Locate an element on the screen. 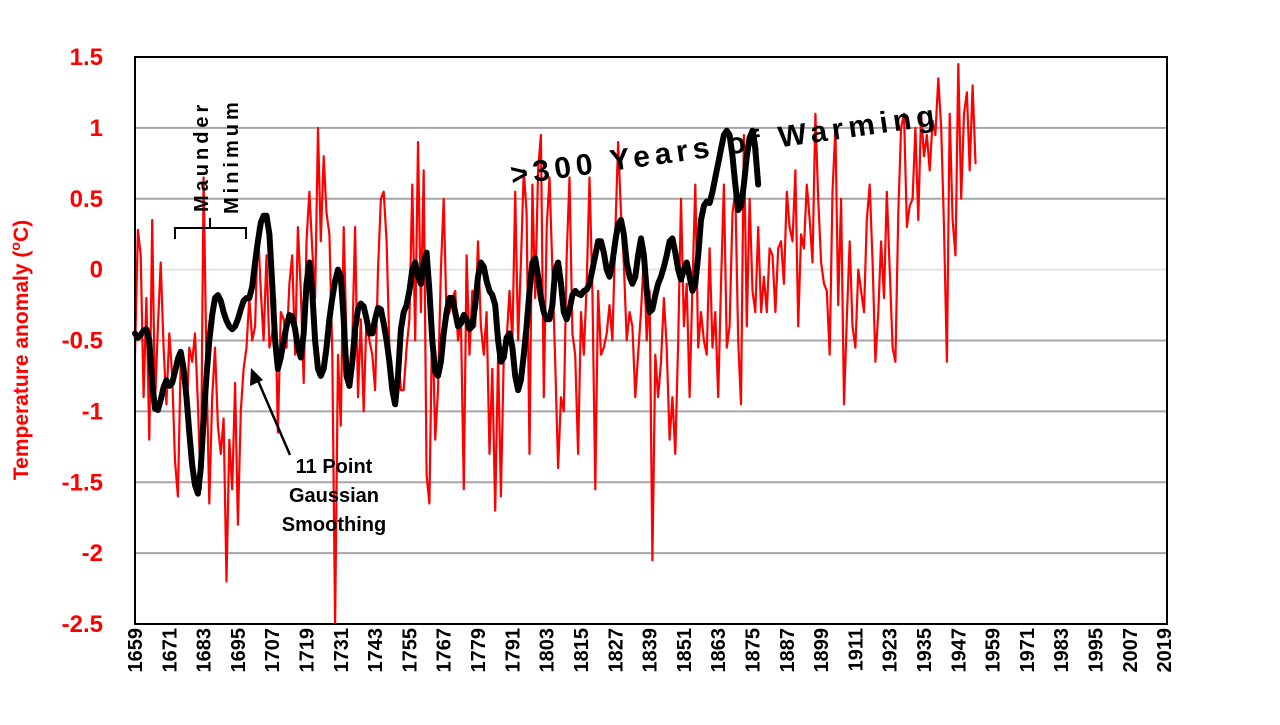 This screenshot has width=1280, height=725. smoothing-label-line1: 11 Point is located at coordinates (334, 467).